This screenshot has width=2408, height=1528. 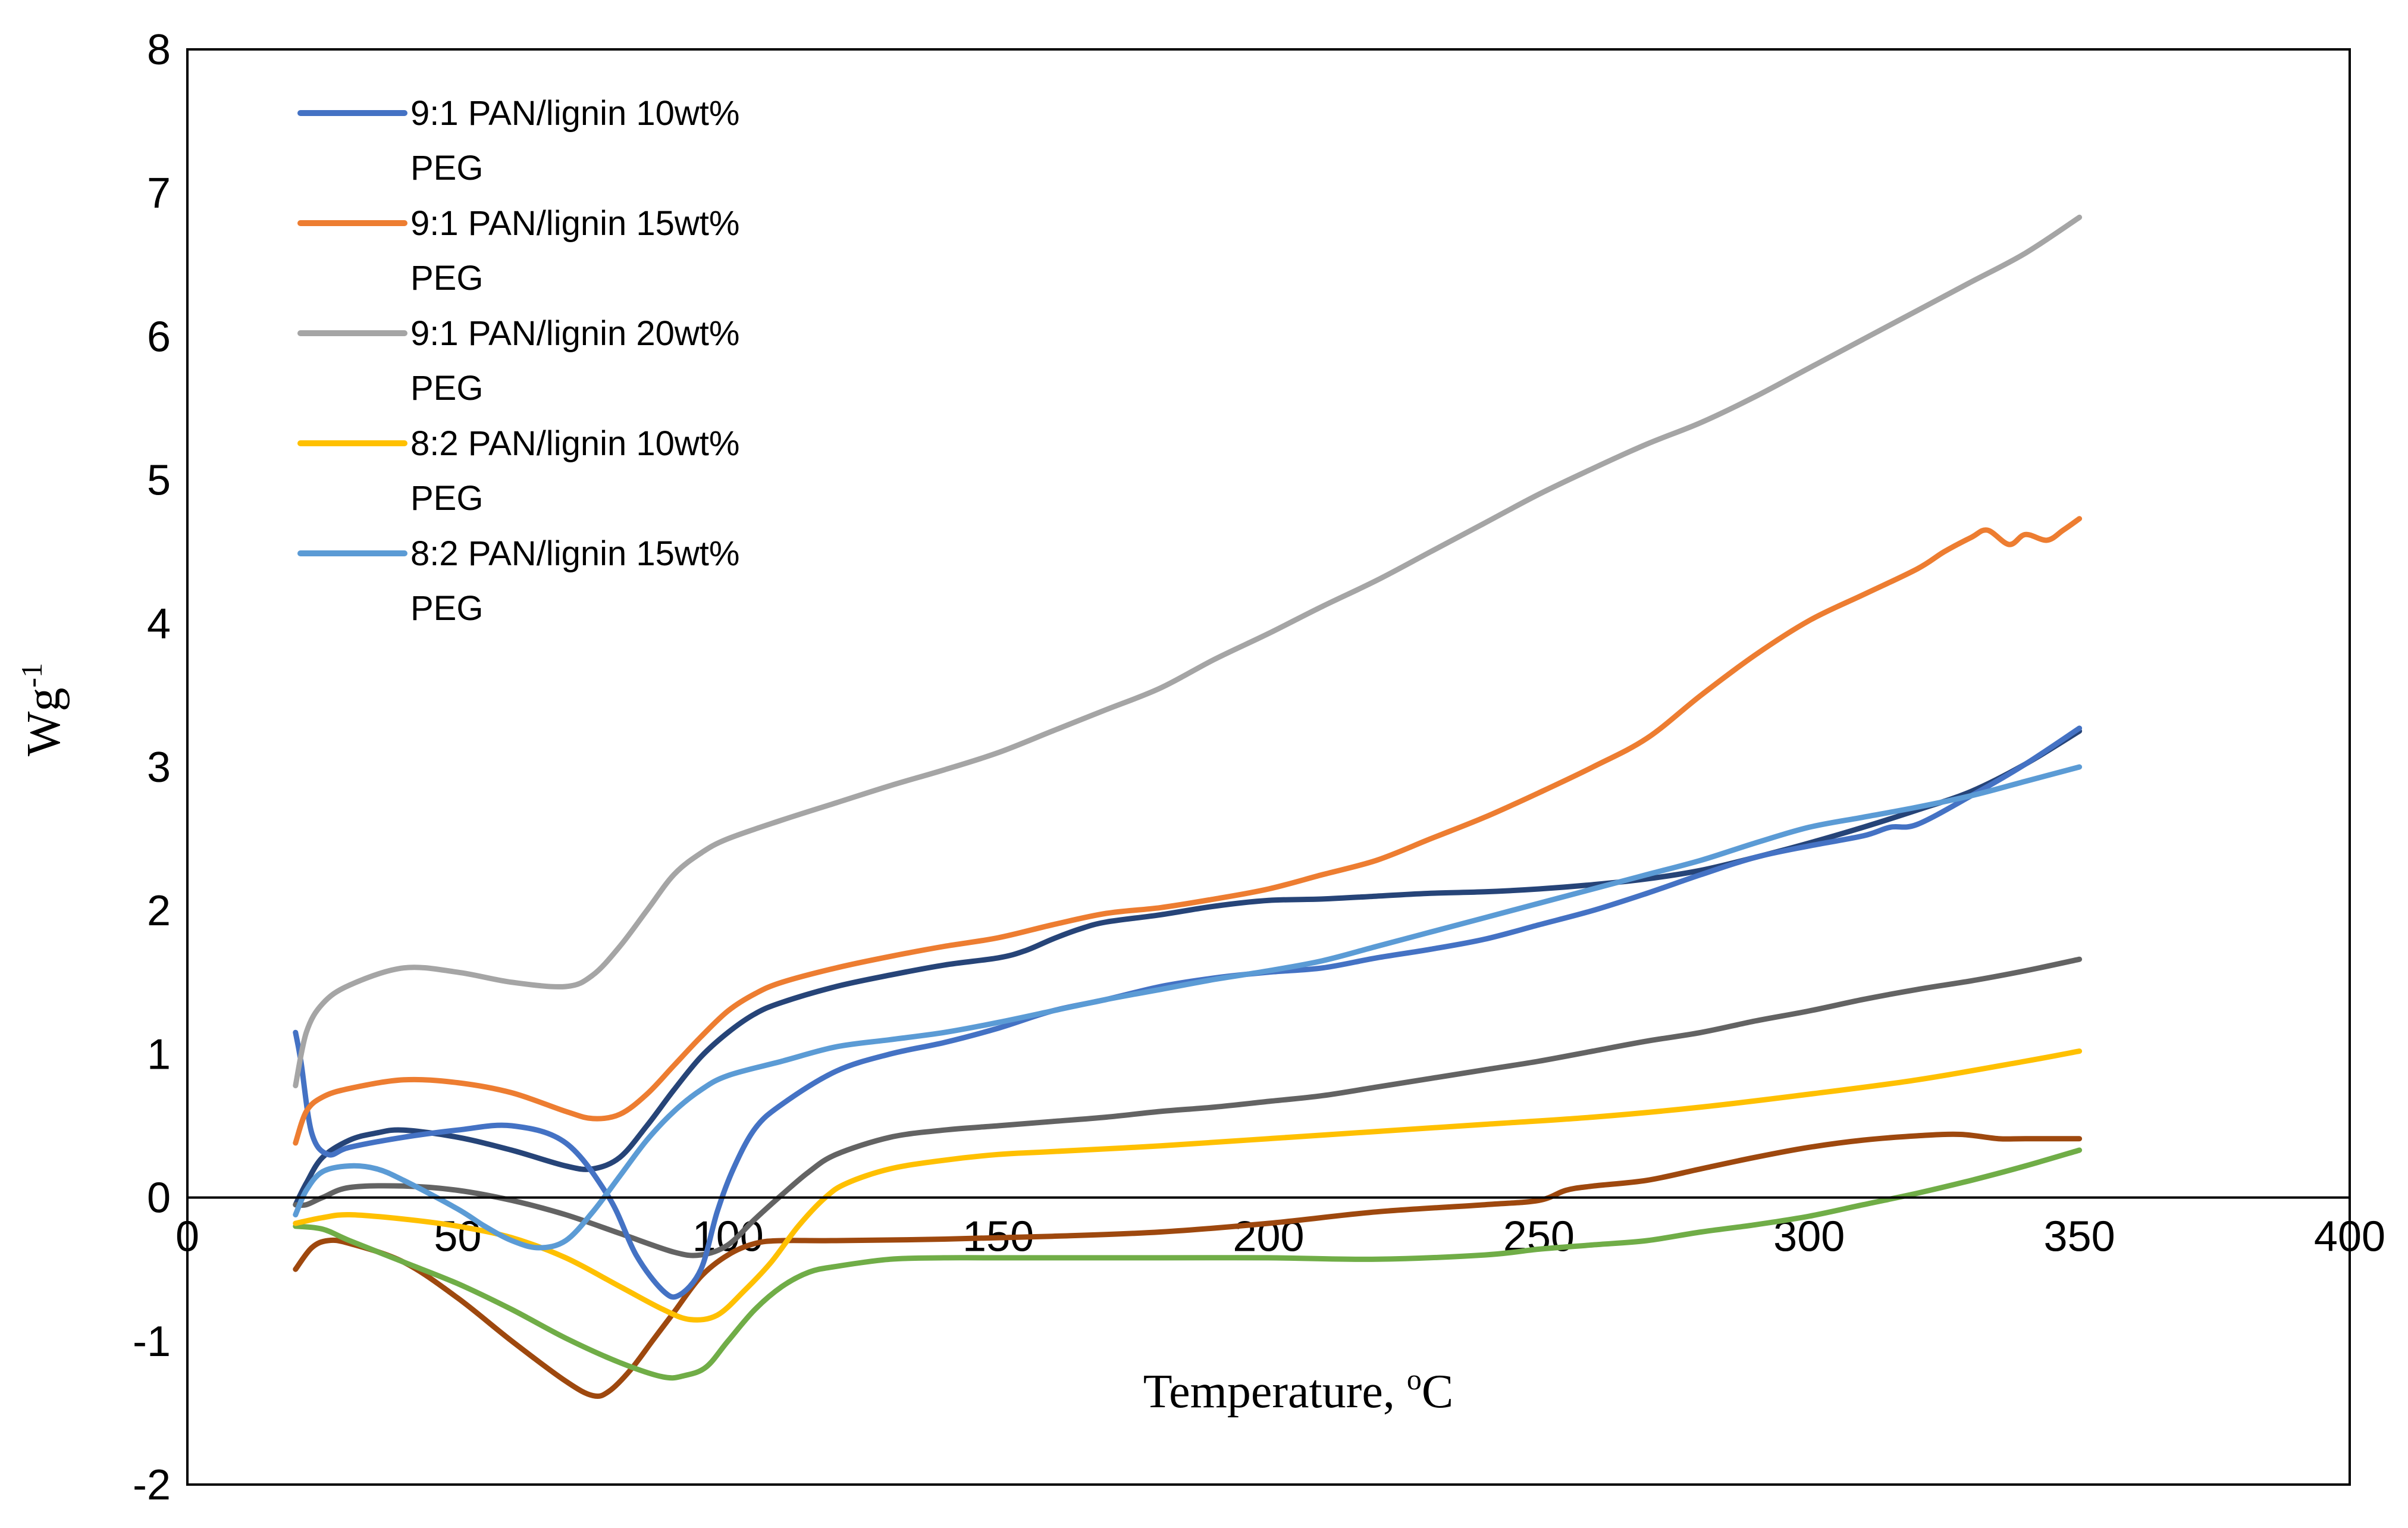 I want to click on x-axis-title-sup: o, so click(x=1414, y=1379).